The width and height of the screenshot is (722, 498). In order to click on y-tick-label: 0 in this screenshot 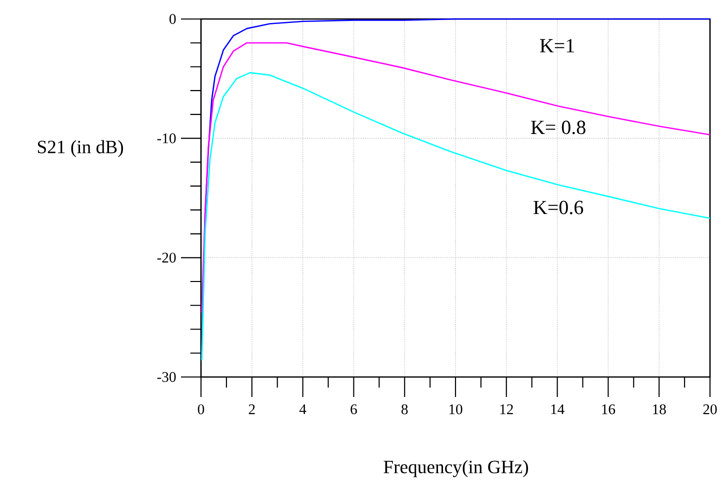, I will do `click(173, 19)`.